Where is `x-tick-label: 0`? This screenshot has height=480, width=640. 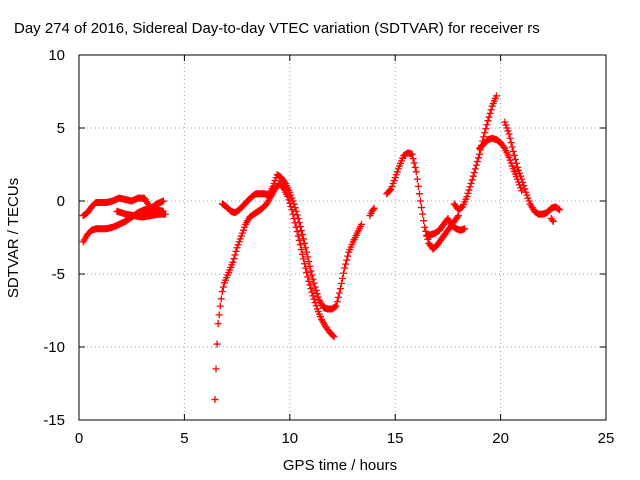 x-tick-label: 0 is located at coordinates (79, 438).